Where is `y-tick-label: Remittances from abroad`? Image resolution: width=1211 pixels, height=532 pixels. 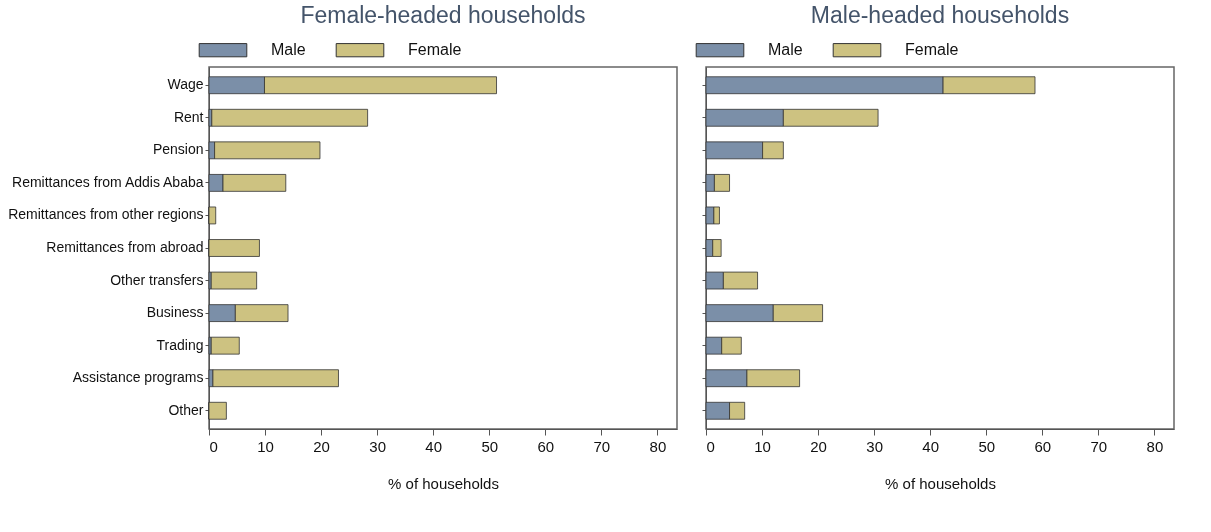
y-tick-label: Remittances from abroad is located at coordinates (125, 247).